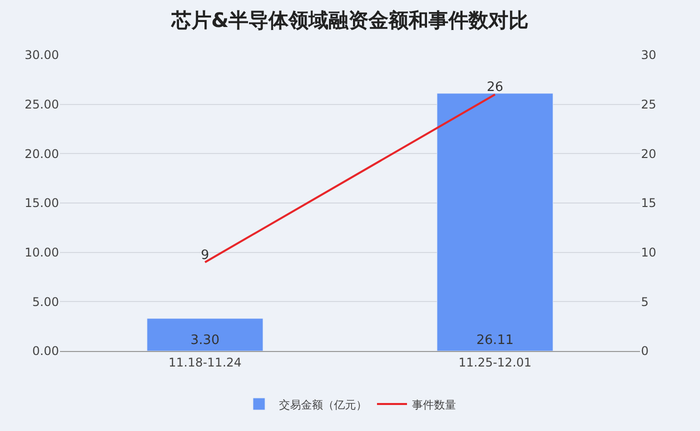  Describe the element at coordinates (645, 351) in the screenshot. I see `y2-tick-label: 0` at that location.